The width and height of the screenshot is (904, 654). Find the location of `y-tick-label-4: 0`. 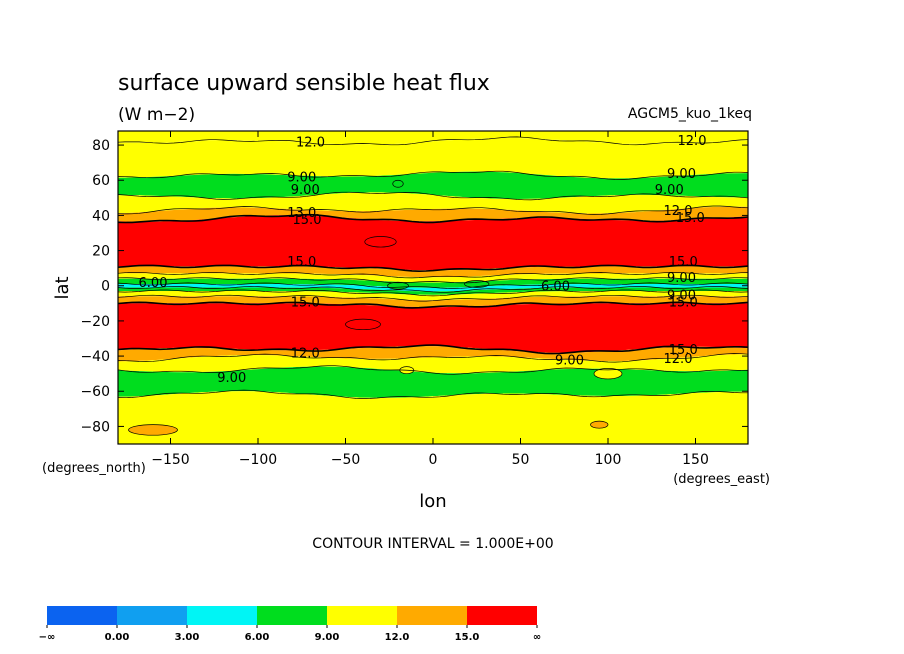

y-tick-label-4: 0 is located at coordinates (105, 287).